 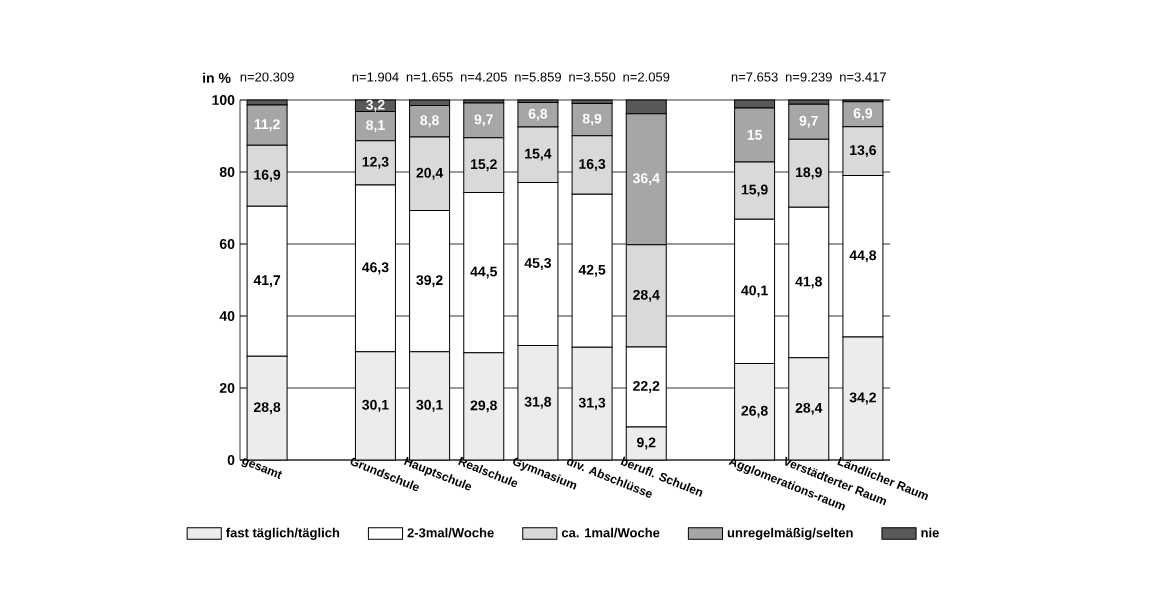 I want to click on y-tick-label: 80, so click(x=227, y=172).